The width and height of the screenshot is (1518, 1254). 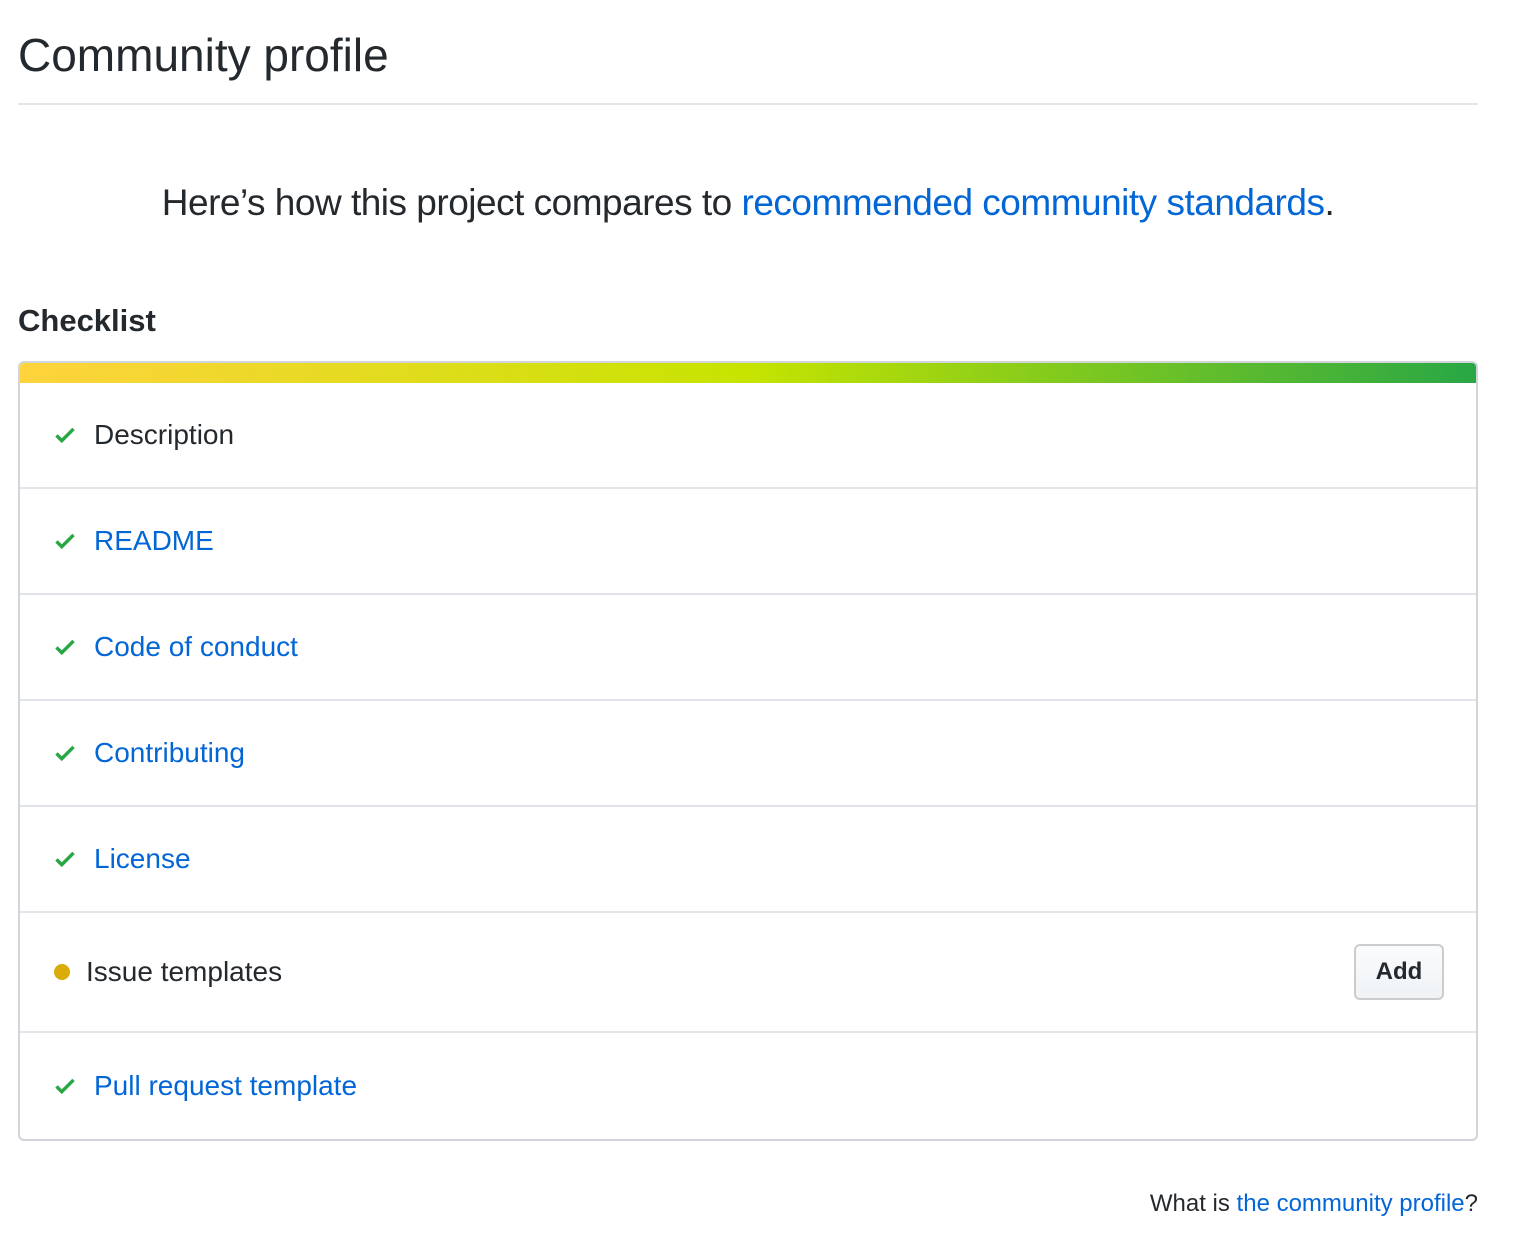 I want to click on checklist-item: License, so click(x=748, y=858).